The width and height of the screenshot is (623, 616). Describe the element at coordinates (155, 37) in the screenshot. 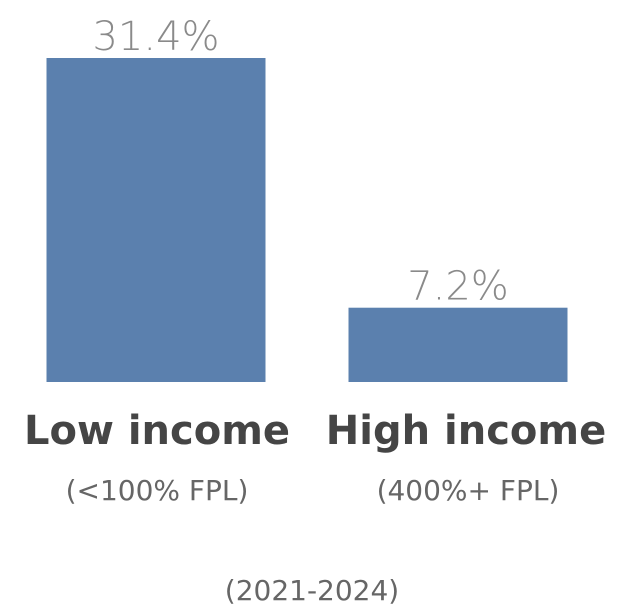

I see `value-label: 31.4%` at that location.